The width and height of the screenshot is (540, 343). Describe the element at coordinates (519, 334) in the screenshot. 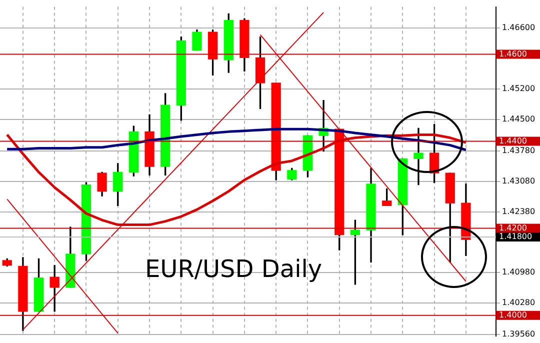

I see `y-tick-label: 1.39560` at that location.